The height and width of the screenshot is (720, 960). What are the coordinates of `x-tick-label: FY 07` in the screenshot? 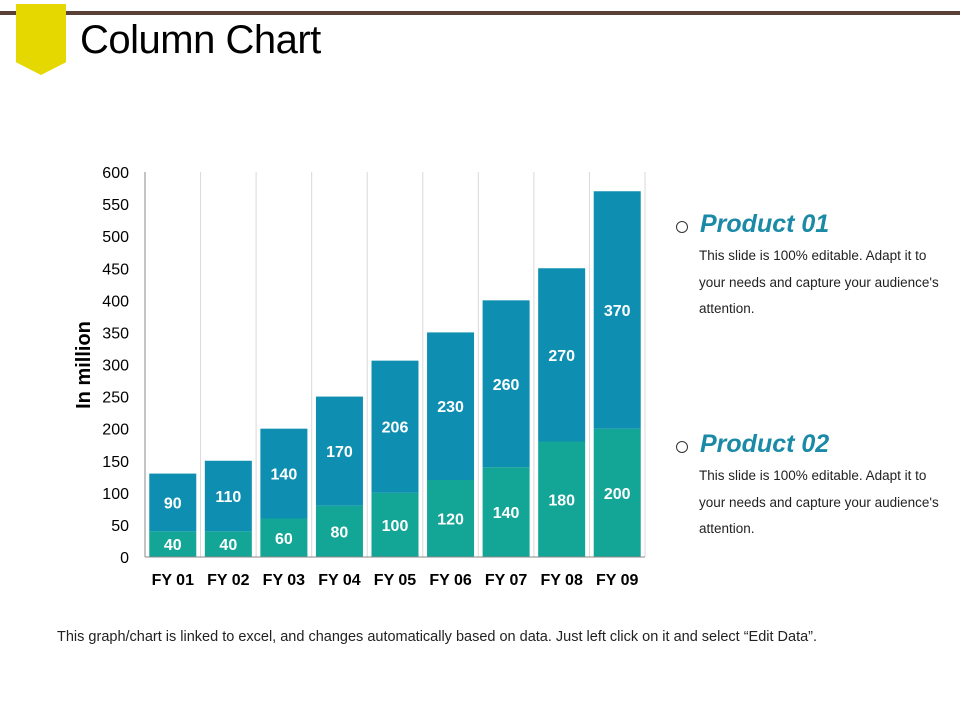 It's located at (506, 580).